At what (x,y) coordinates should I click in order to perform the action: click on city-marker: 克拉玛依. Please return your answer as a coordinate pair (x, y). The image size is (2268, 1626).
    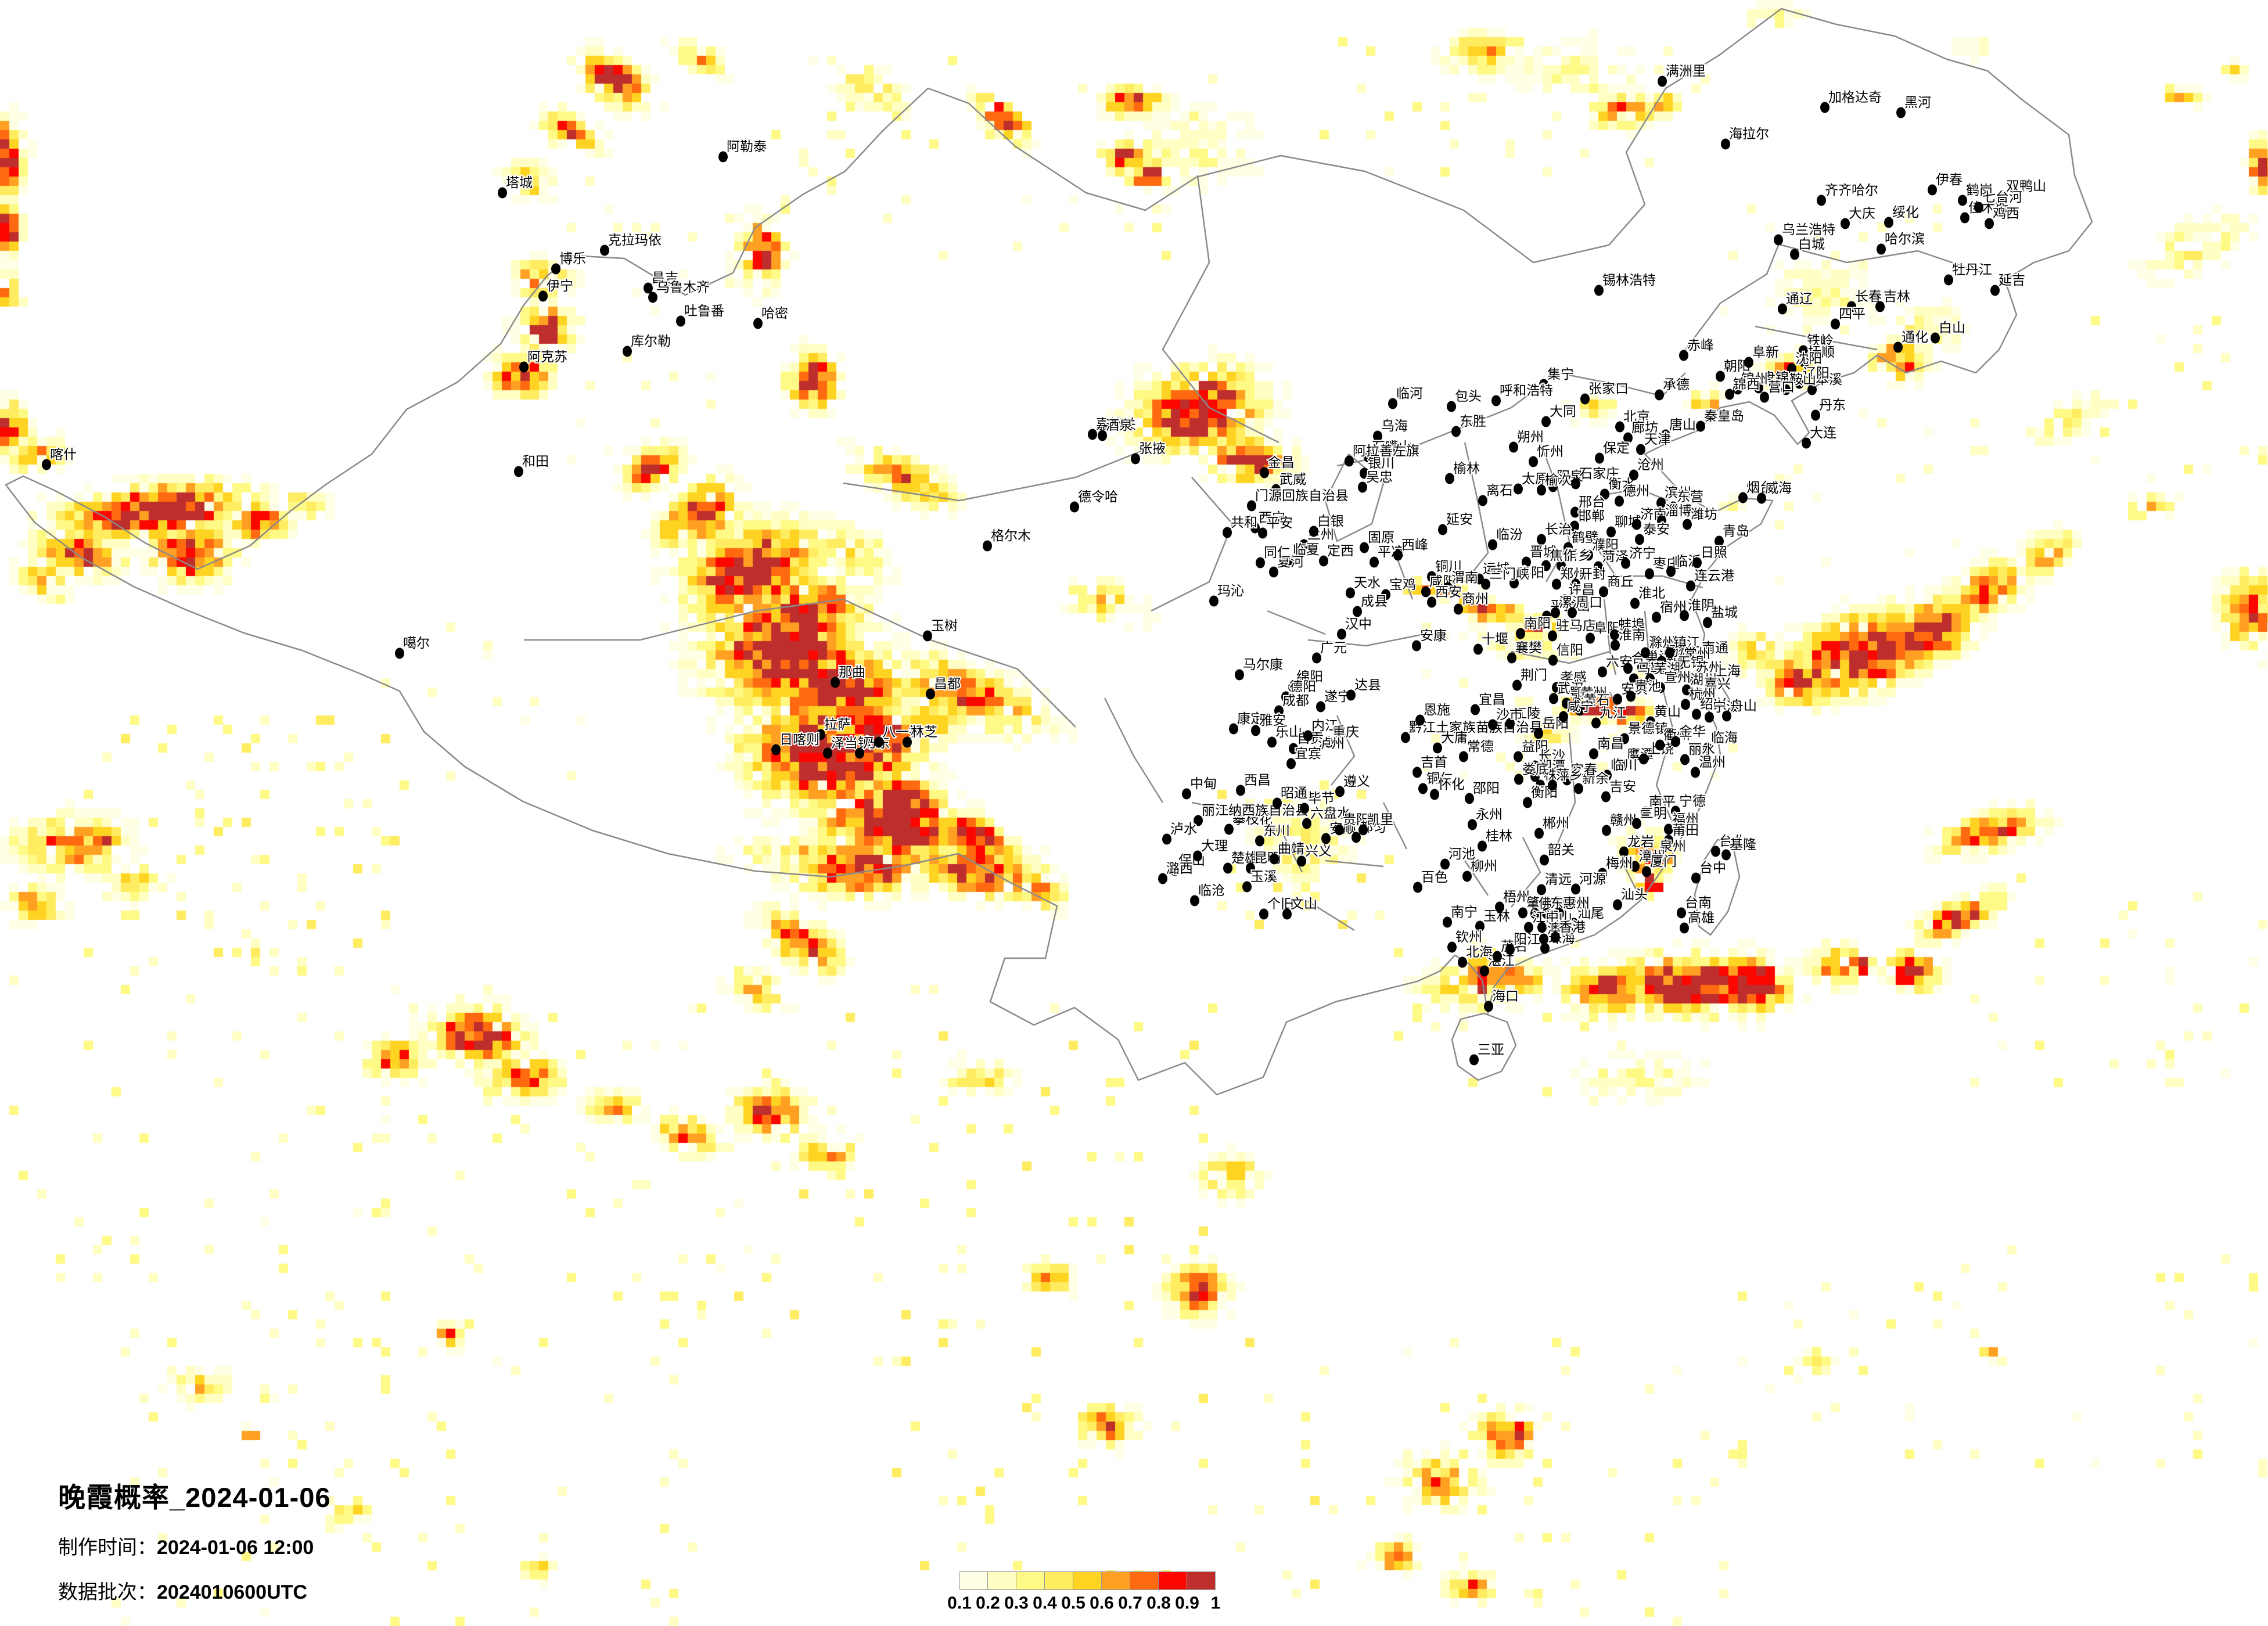
    Looking at the image, I should click on (632, 243).